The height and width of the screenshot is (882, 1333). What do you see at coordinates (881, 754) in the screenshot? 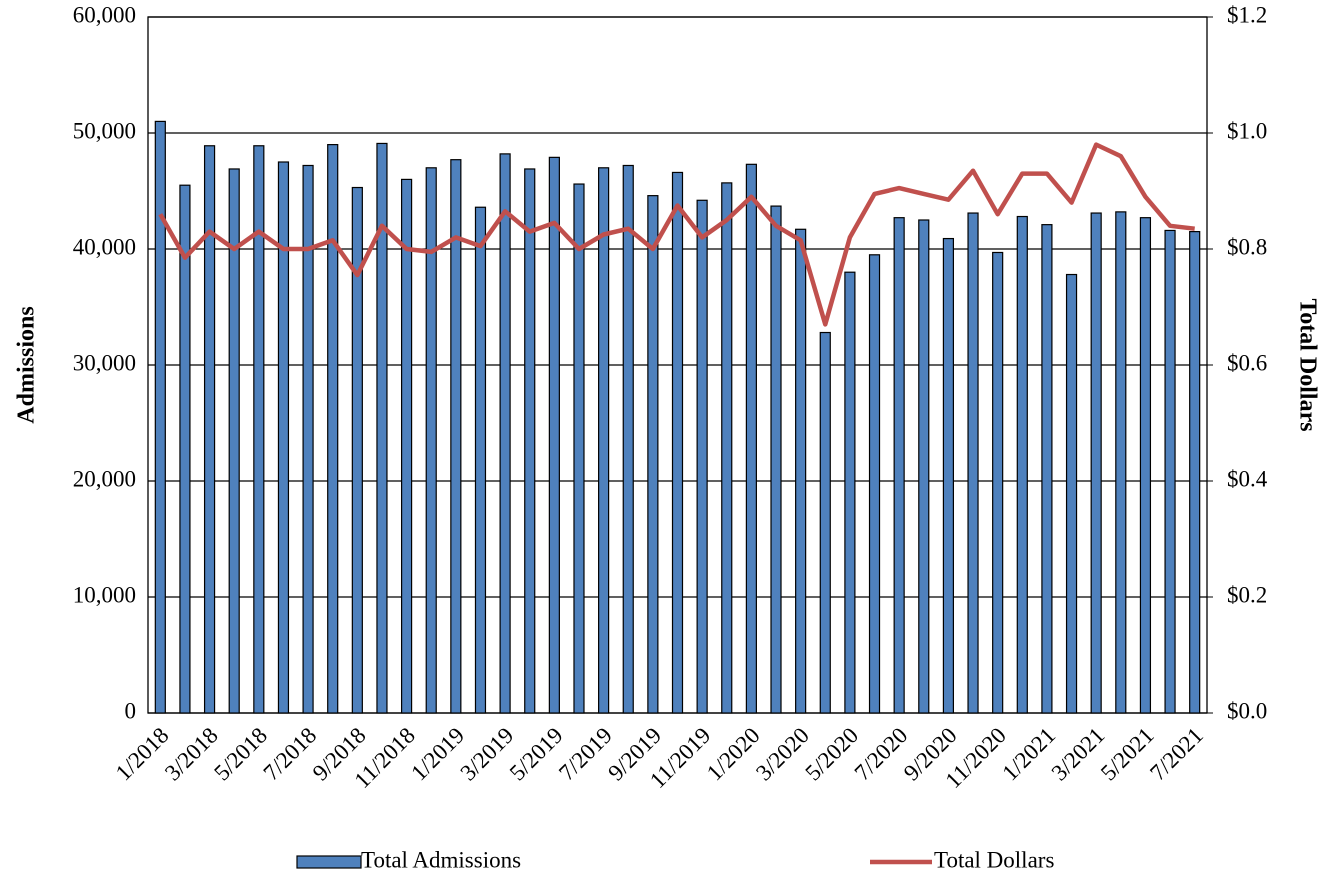
I see `x-tick-label: 7/2020` at bounding box center [881, 754].